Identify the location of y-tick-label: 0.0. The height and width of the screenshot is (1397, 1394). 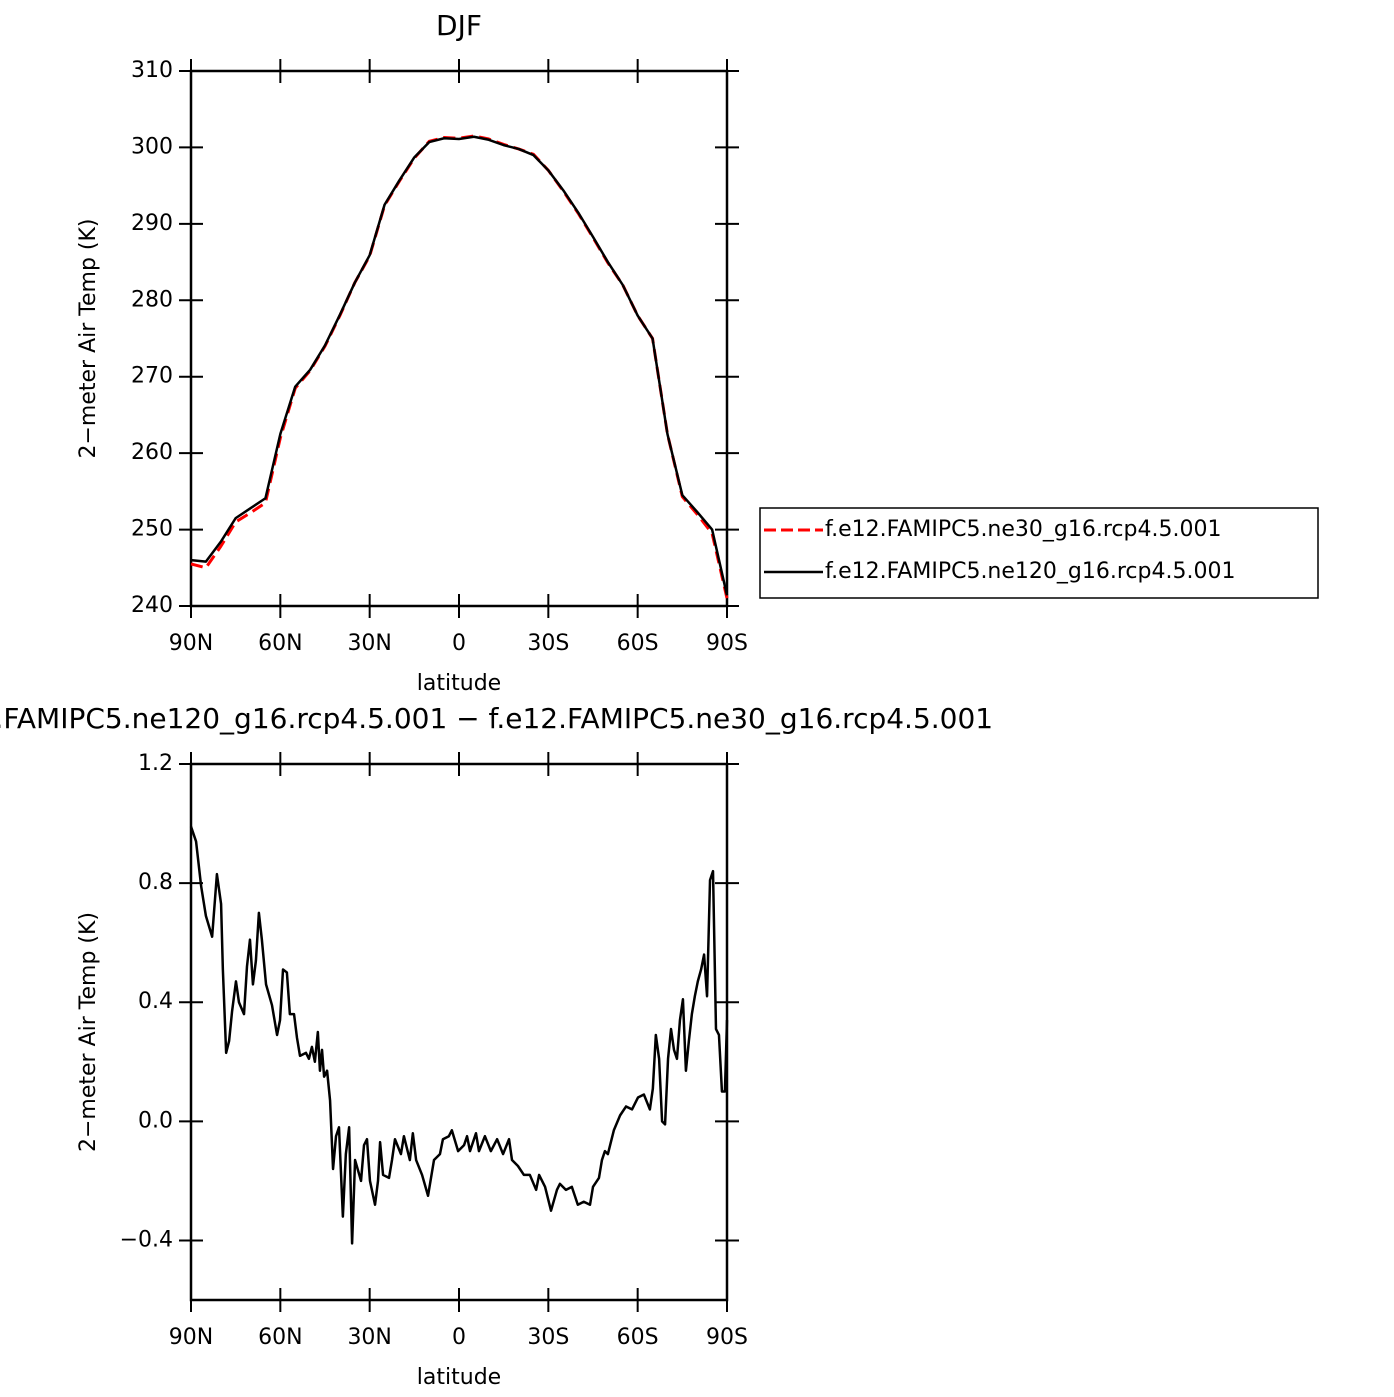
(155, 1120).